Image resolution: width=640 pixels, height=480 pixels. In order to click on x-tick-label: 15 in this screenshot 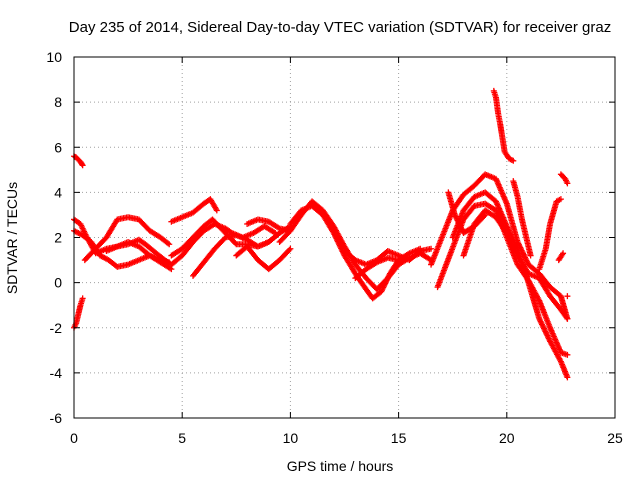, I will do `click(399, 438)`.